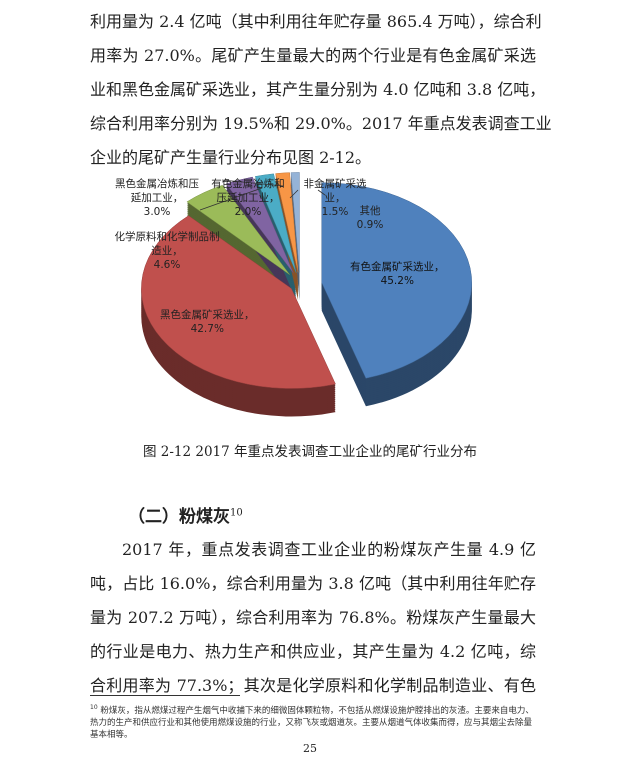  I want to click on text-line: 合利用率为 77.3%；其次是化学原料和化学制品制造业、有色, so click(313, 685).